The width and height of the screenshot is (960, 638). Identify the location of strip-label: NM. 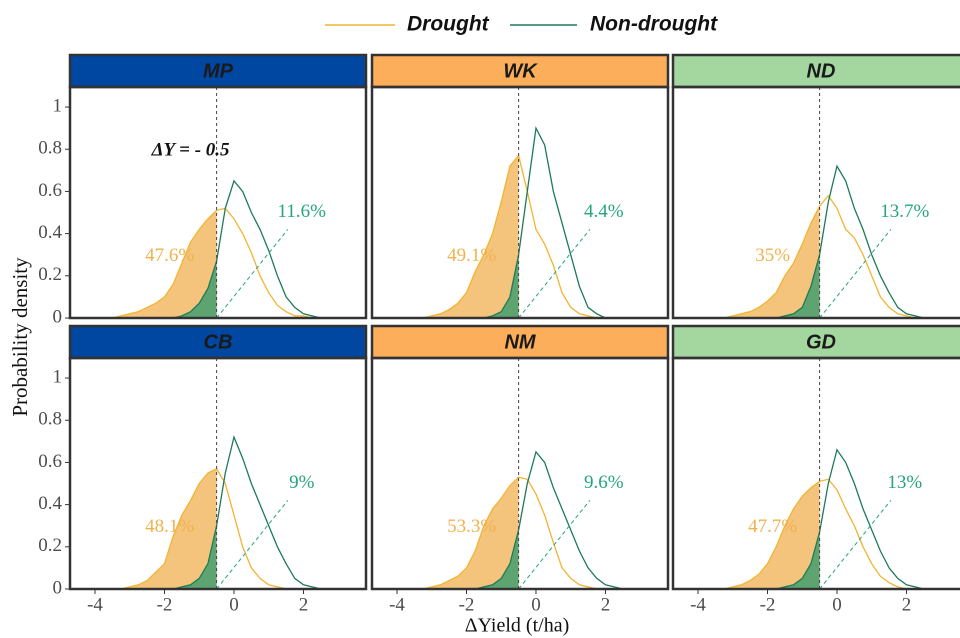
(520, 342).